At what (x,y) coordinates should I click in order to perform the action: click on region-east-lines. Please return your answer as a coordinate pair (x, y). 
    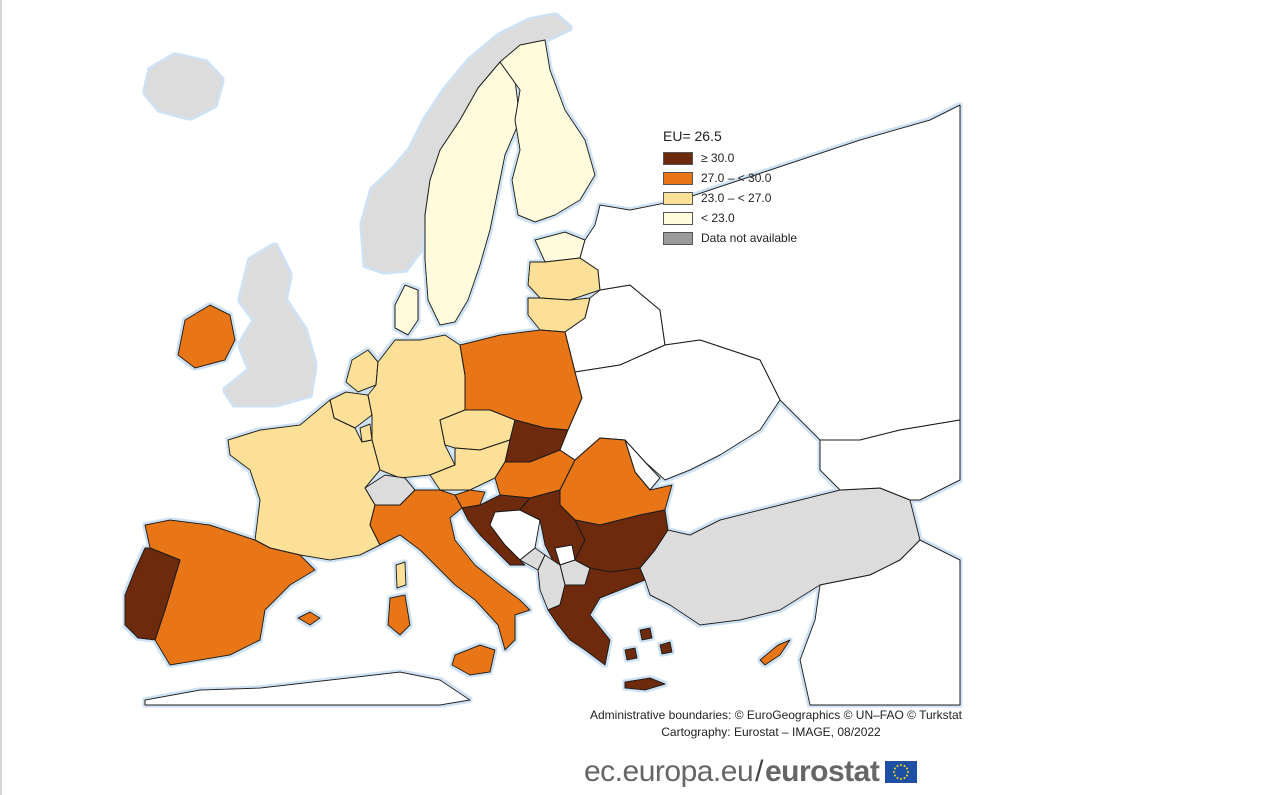
    Looking at the image, I should click on (890, 460).